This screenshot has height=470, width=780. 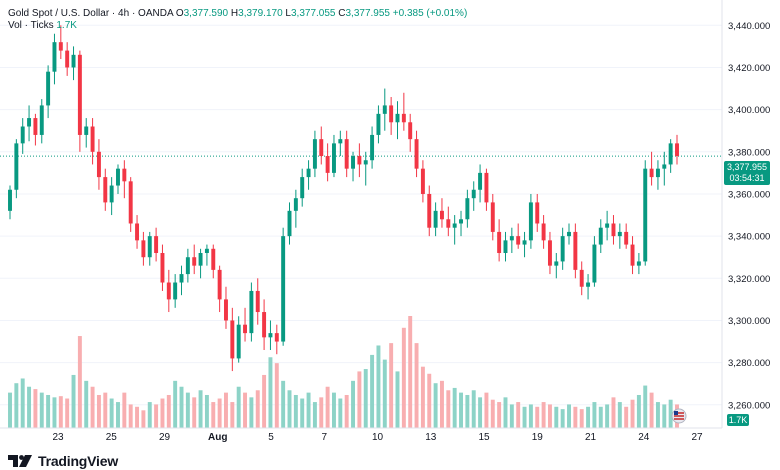 I want to click on volume-label: Vol · Ticks, so click(x=31, y=25).